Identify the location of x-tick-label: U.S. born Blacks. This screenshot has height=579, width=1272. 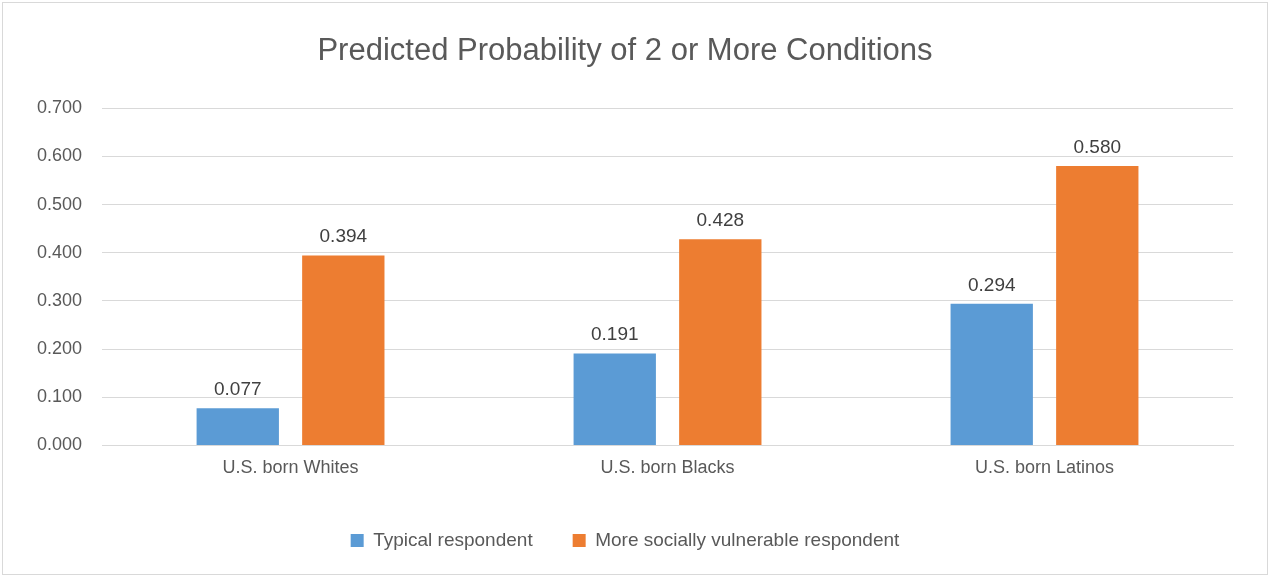
(667, 467).